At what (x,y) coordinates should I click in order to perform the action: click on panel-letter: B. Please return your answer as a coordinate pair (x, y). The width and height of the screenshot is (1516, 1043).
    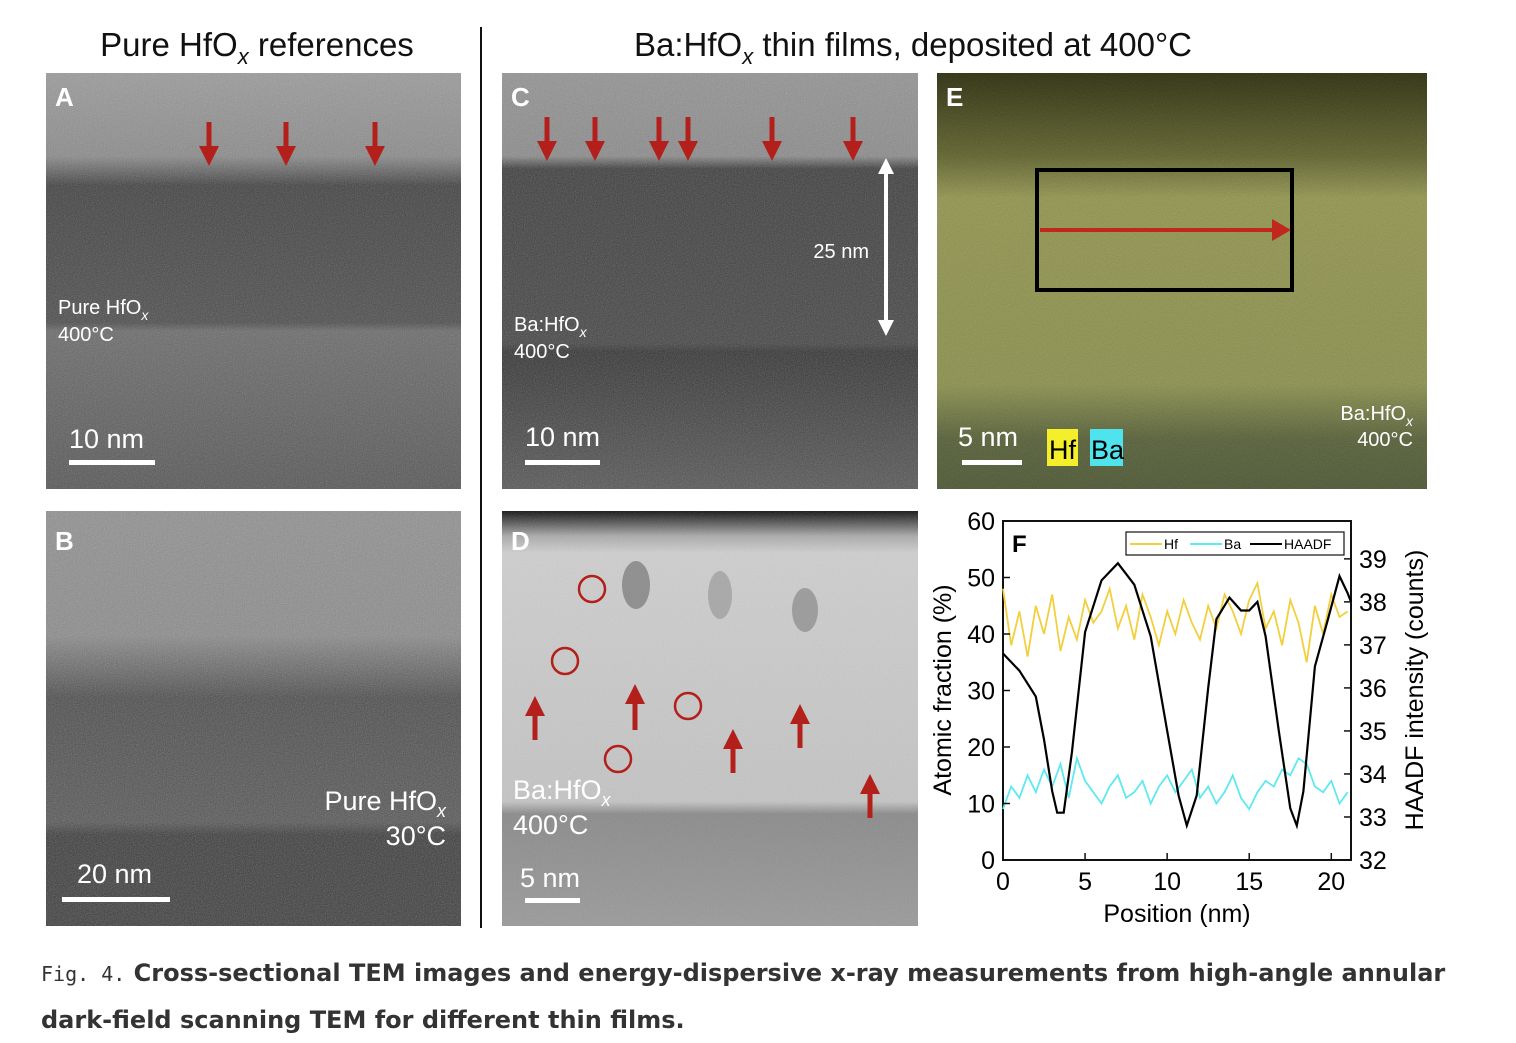
    Looking at the image, I should click on (64, 541).